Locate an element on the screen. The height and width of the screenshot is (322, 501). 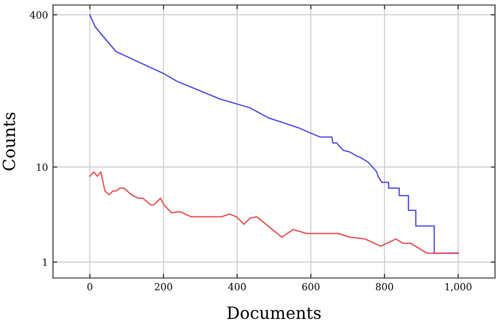
x-tick-label: 400 is located at coordinates (237, 286).